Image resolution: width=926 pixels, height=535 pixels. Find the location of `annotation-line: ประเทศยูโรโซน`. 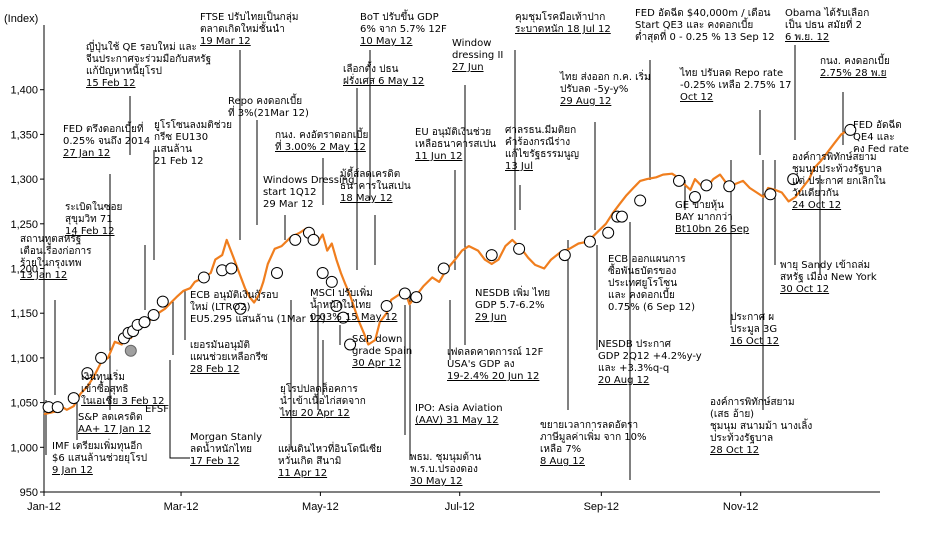

annotation-line: ประเทศยูโรโซน is located at coordinates (642, 282).